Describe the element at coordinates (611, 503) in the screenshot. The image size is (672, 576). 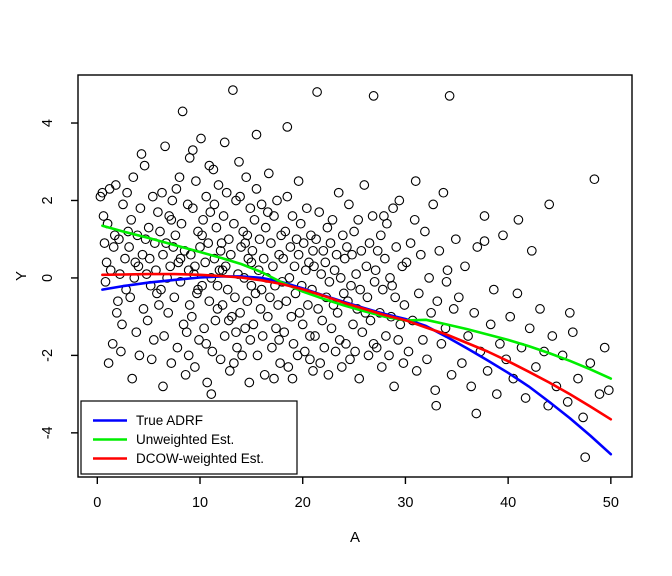
I see `x-axis-tick-label: 50` at that location.